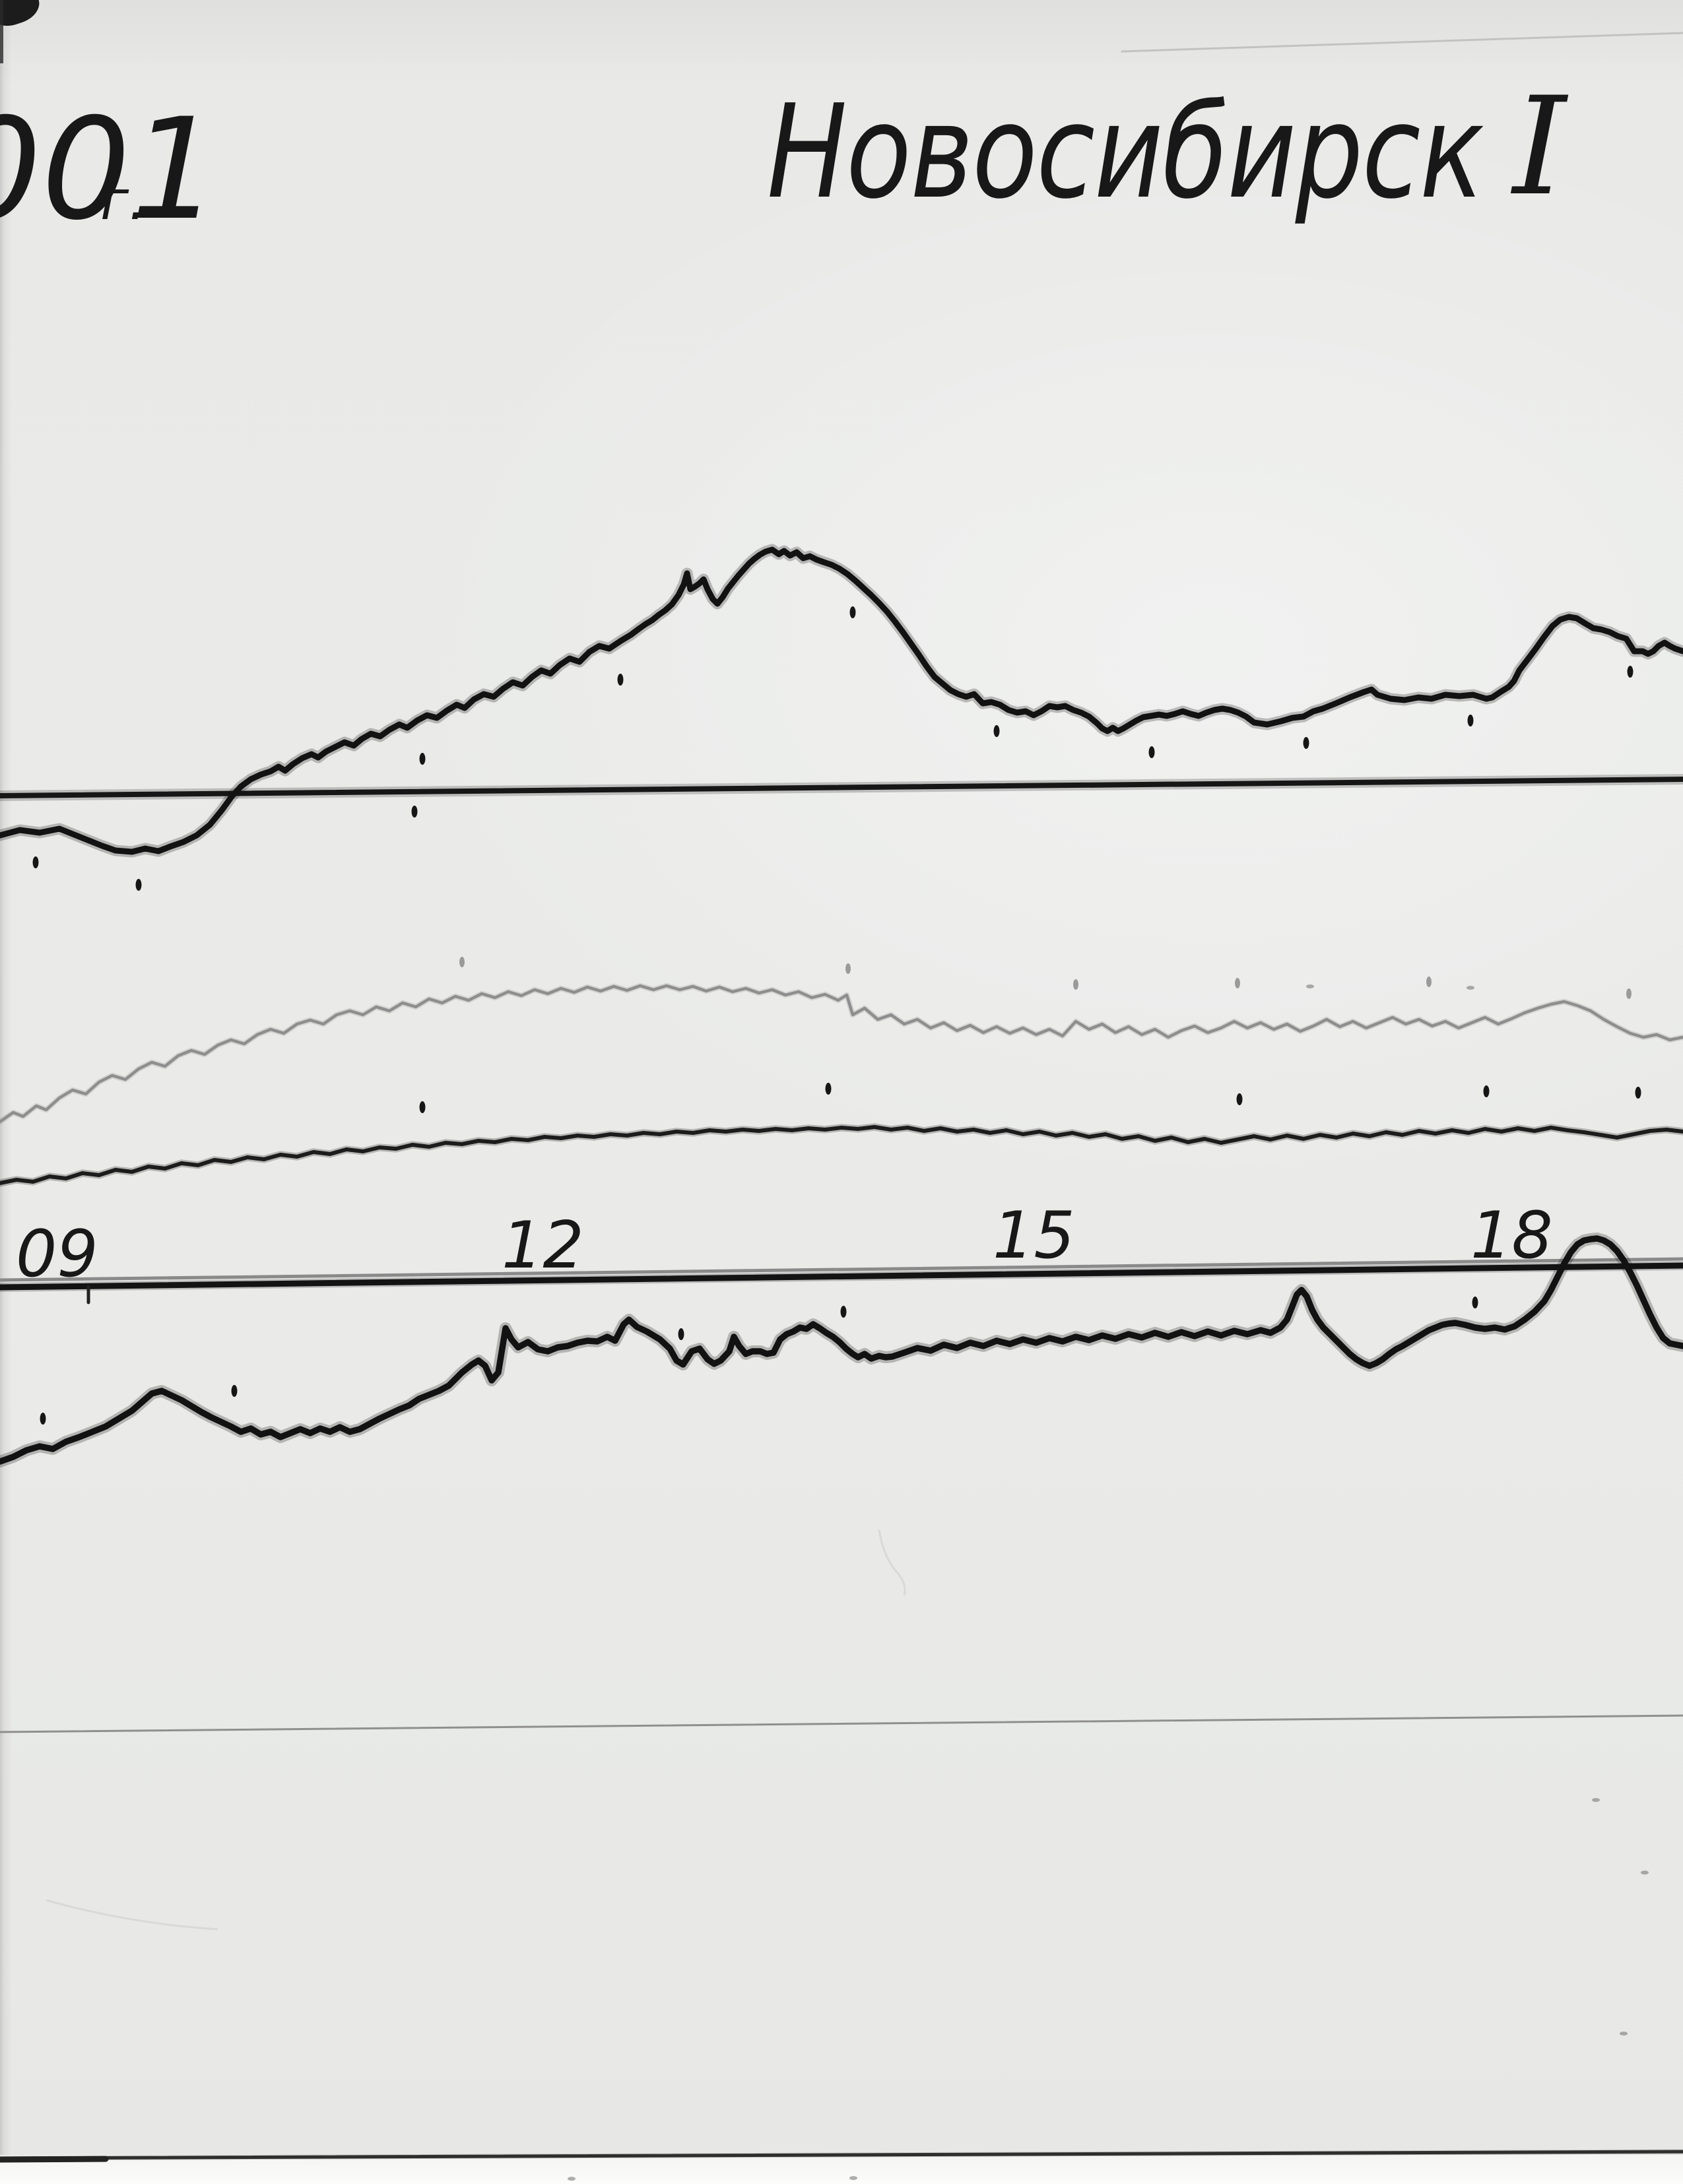  I want to click on paper-top-right-edge, so click(1402, 42).